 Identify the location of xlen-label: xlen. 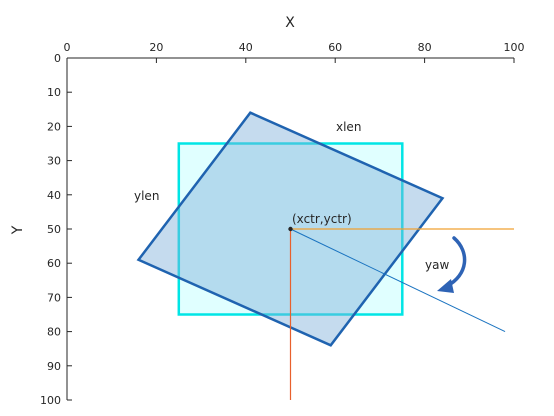
(348, 127).